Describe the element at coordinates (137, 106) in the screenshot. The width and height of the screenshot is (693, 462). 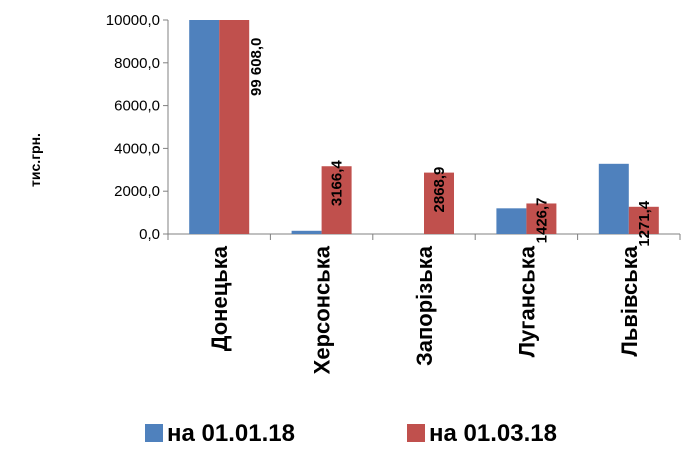
I see `y-tick-label: 6000,0` at that location.